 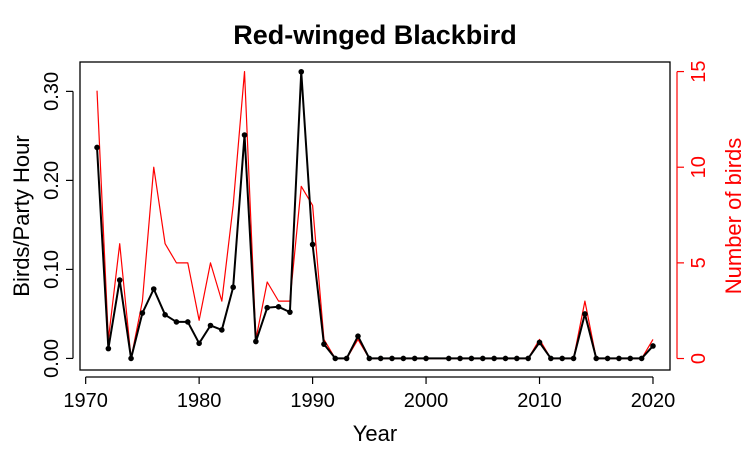 I want to click on y2-tick-label: 15, so click(x=699, y=71).